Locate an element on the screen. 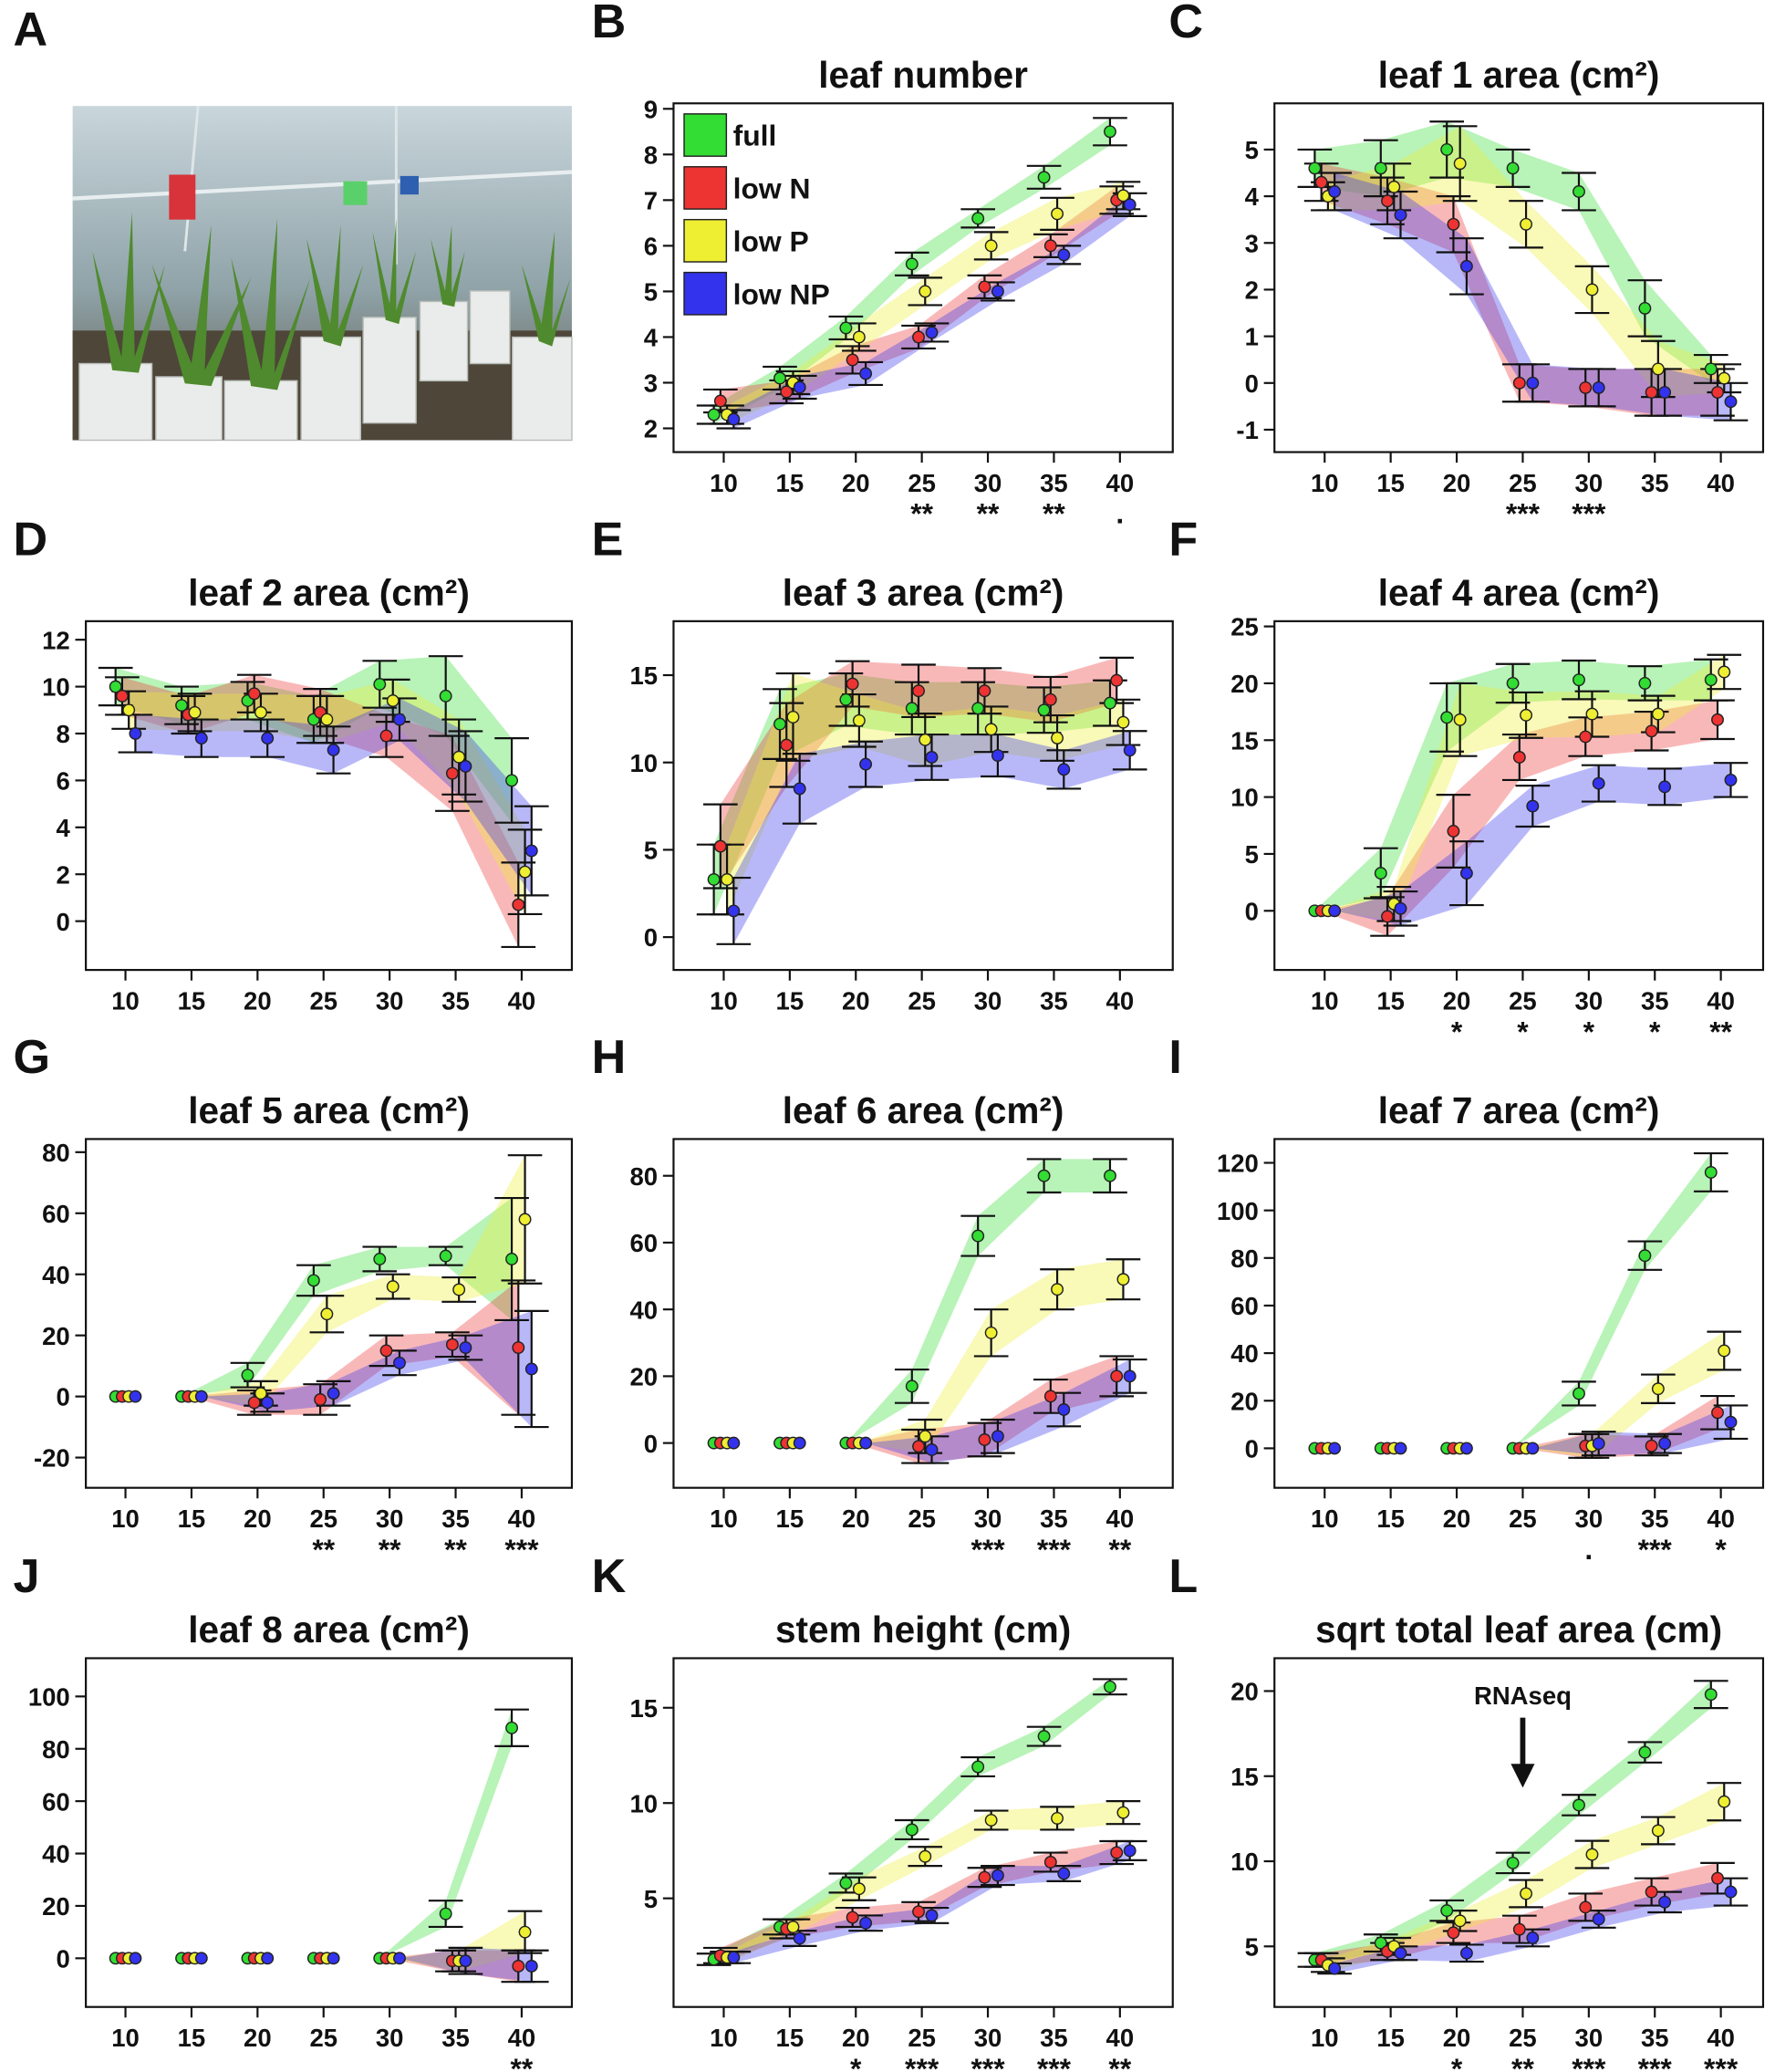  x-tick-label: 10 is located at coordinates (724, 1001).